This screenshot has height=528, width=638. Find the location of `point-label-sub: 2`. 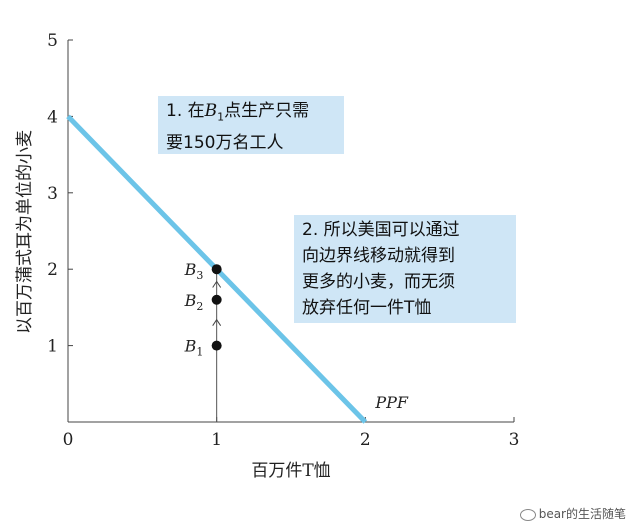

point-label-sub: 2 is located at coordinates (199, 306).